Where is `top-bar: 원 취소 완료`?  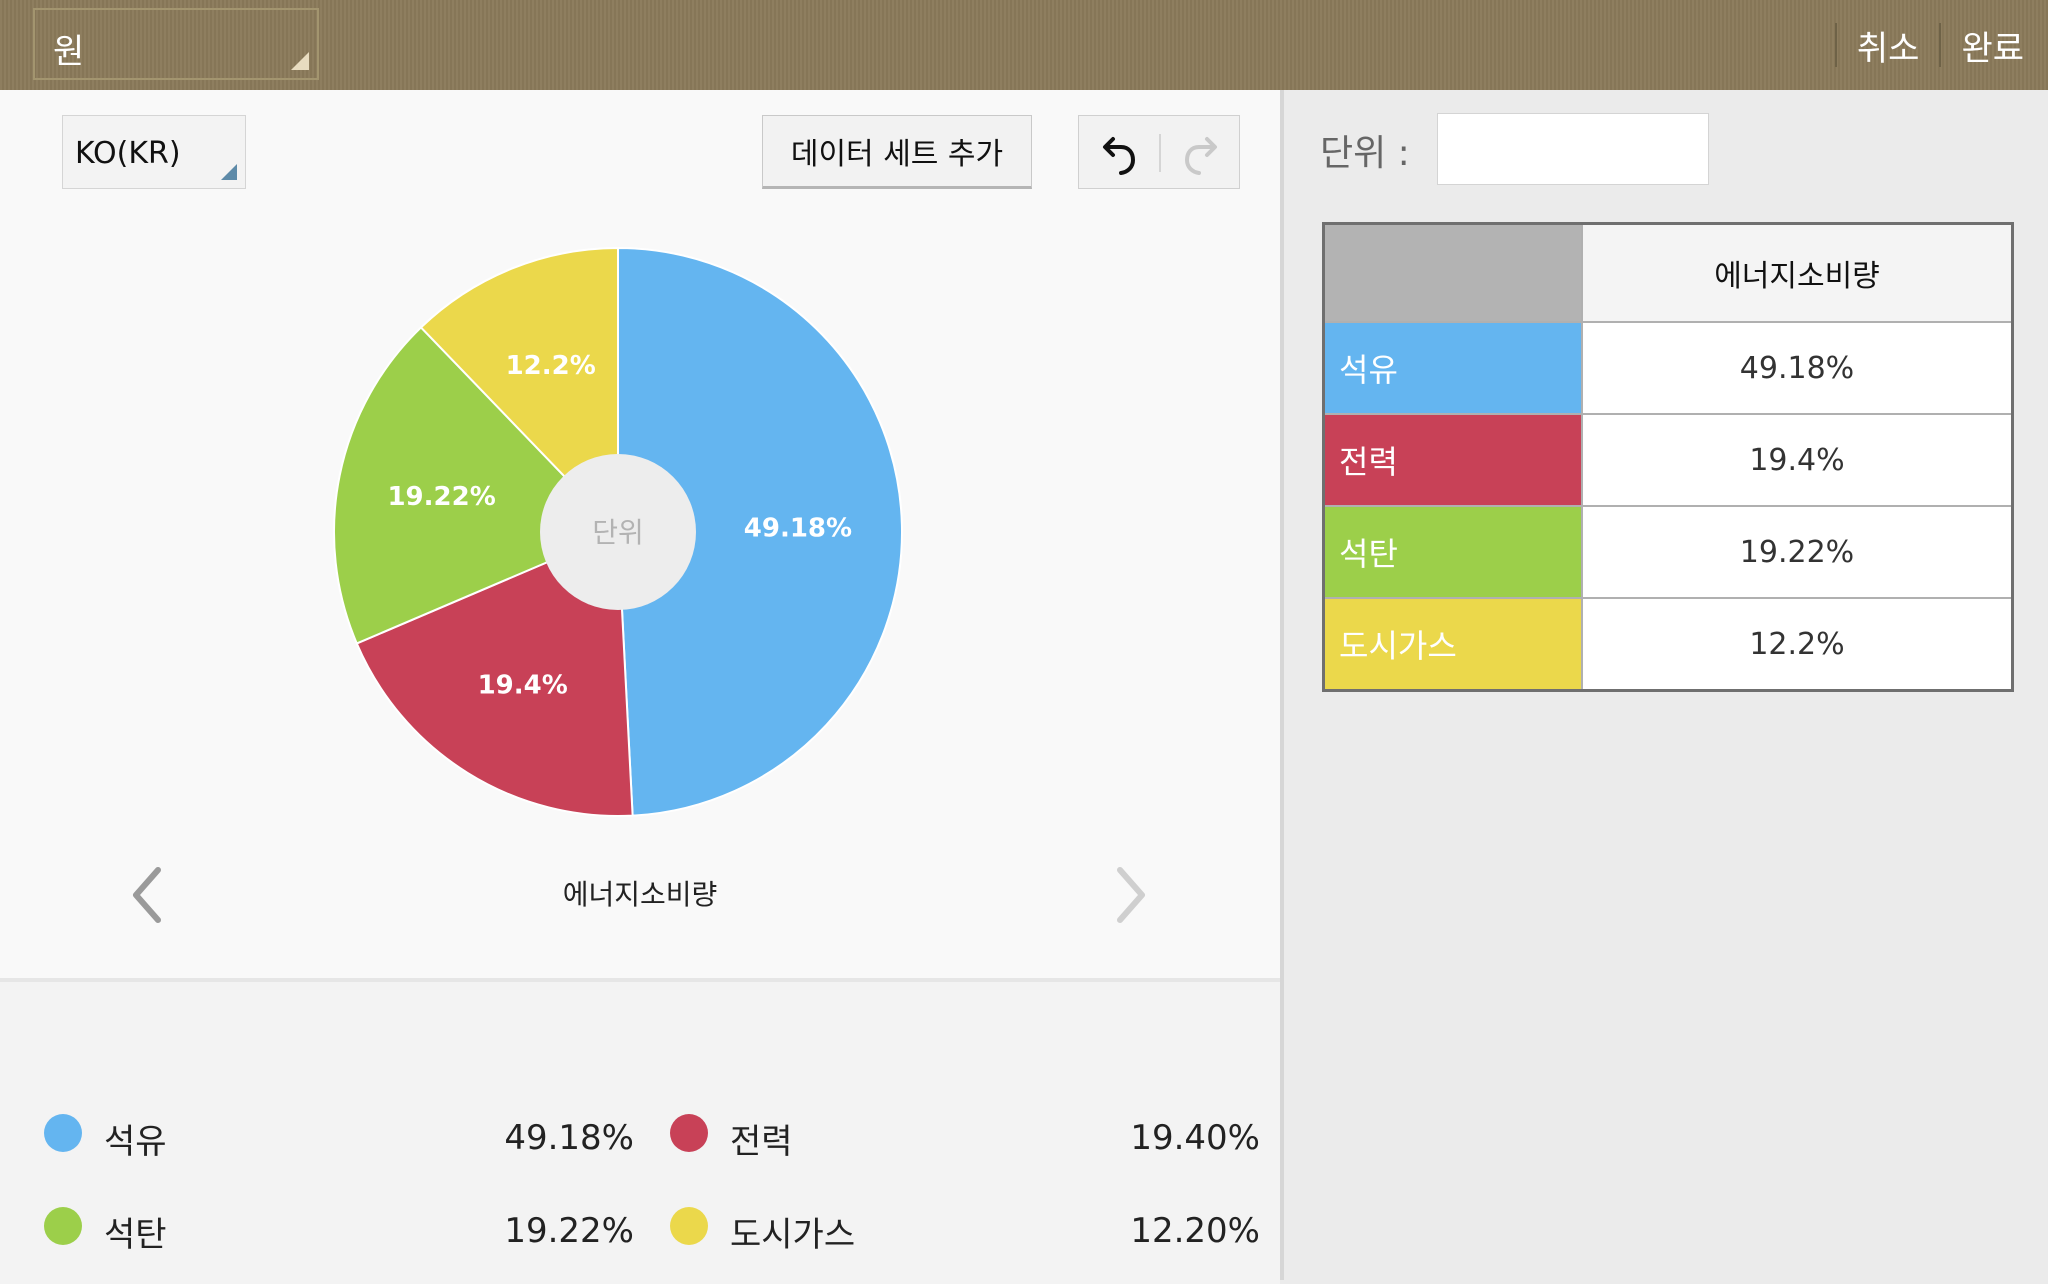 top-bar: 원 취소 완료 is located at coordinates (1024, 45).